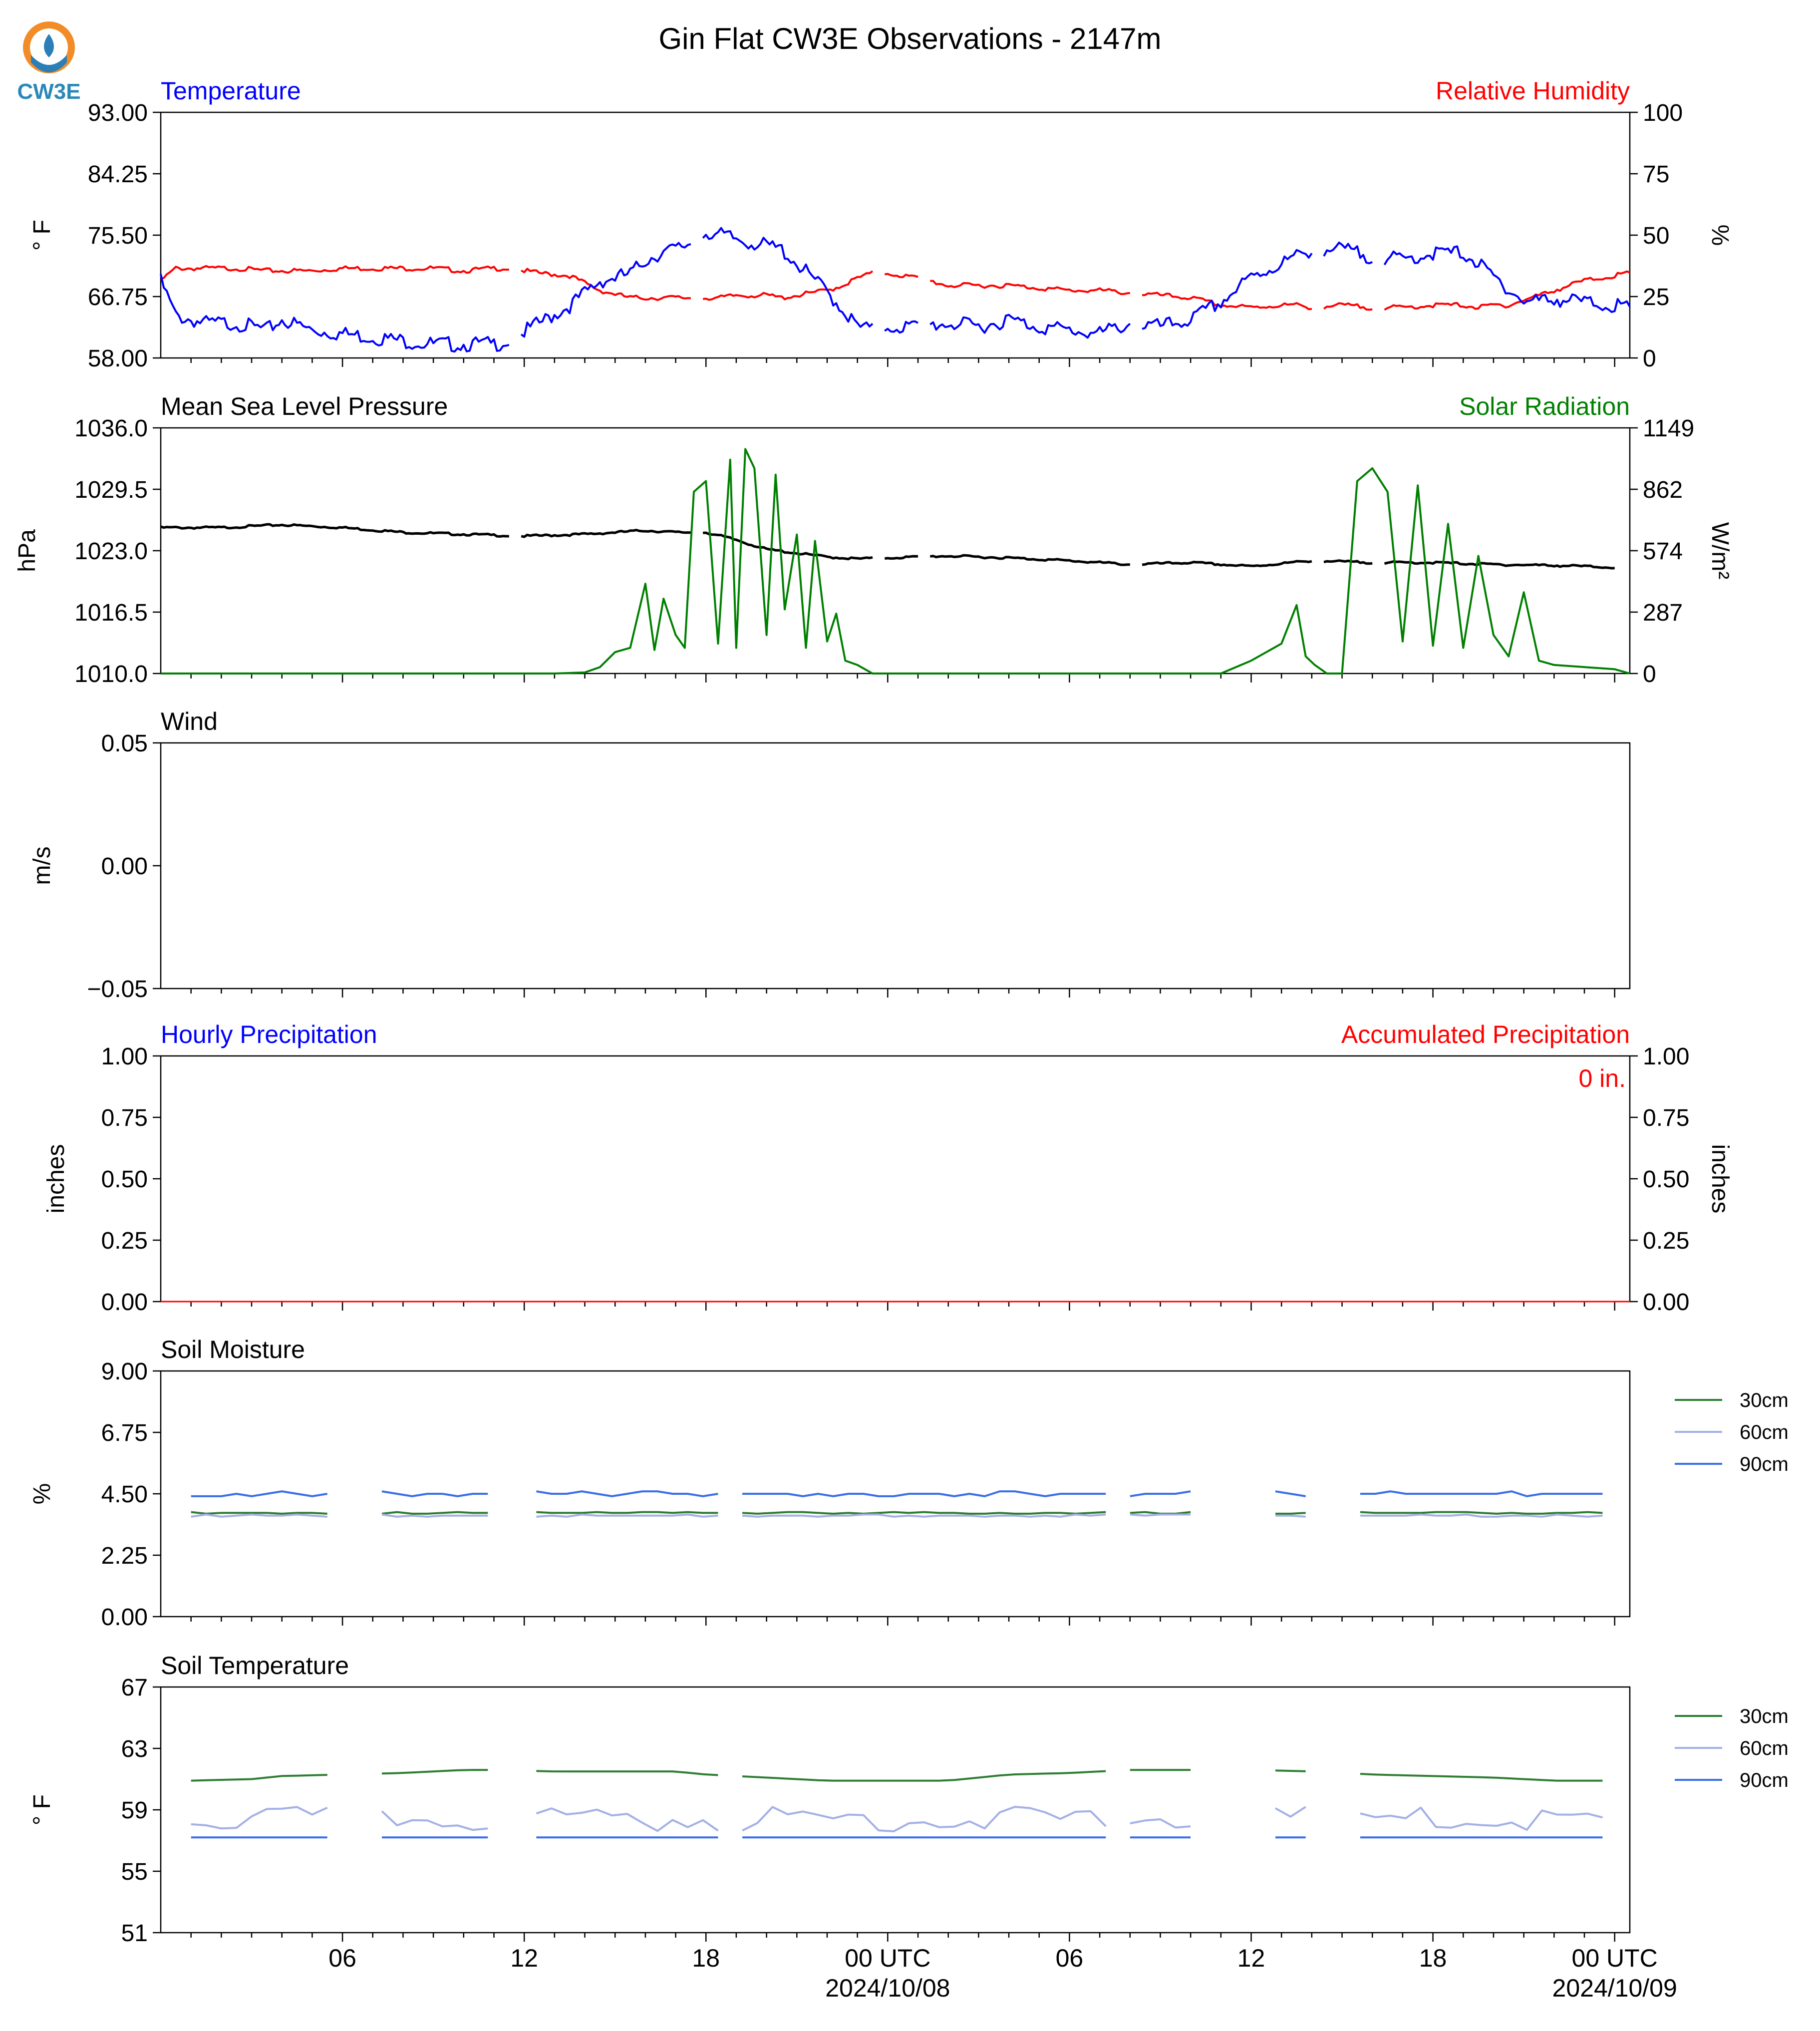 The height and width of the screenshot is (2031, 1820). I want to click on y-tick-label: 63, so click(134, 1749).